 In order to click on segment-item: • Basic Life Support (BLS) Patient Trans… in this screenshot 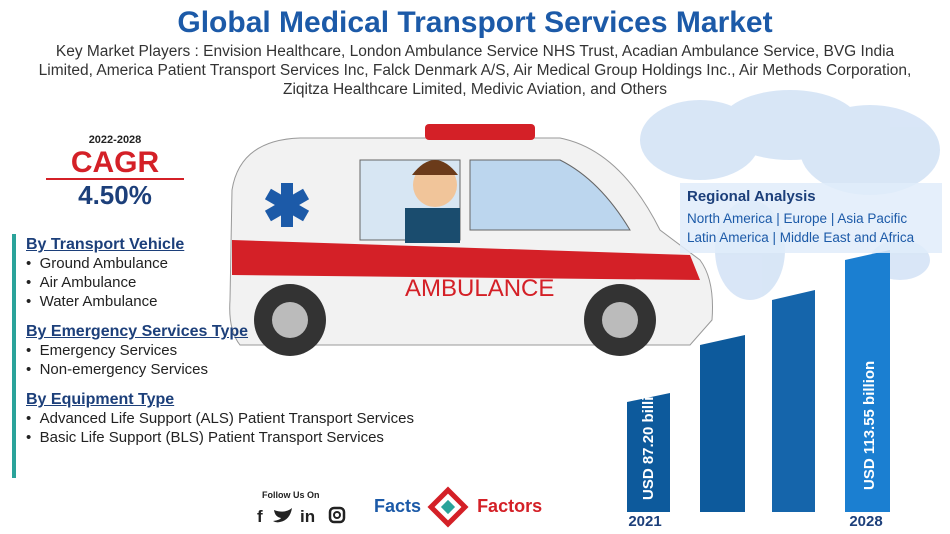, I will do `click(205, 437)`.